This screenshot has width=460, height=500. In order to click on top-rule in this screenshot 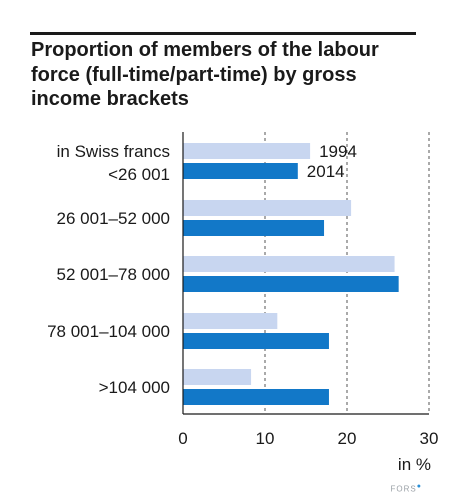, I will do `click(223, 33)`.